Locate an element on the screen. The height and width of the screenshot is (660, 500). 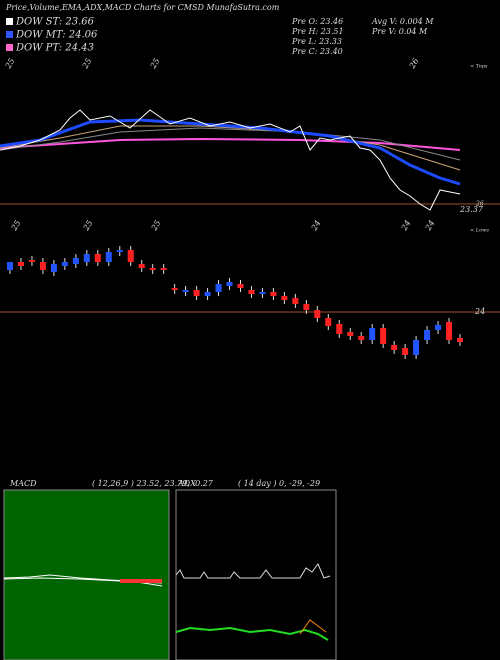
macd-params: ( 12,26,9 ) 23.52, 23.79, -0.27 is located at coordinates (153, 483).